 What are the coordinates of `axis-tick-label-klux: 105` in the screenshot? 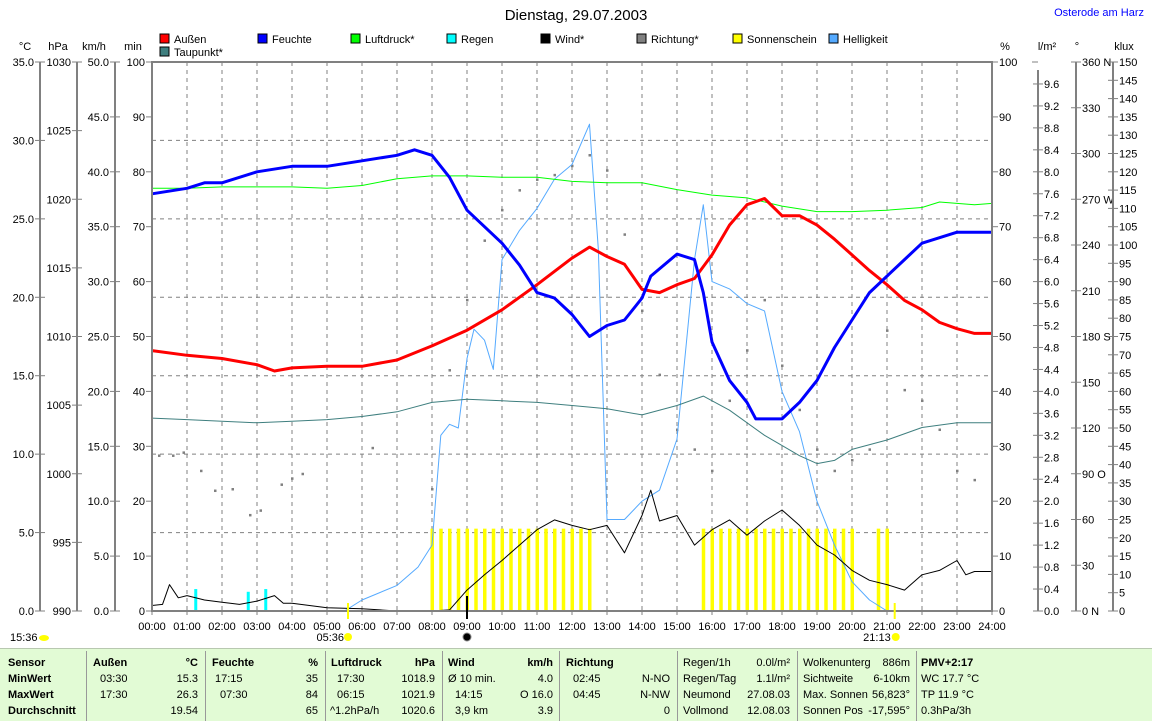 It's located at (1128, 228).